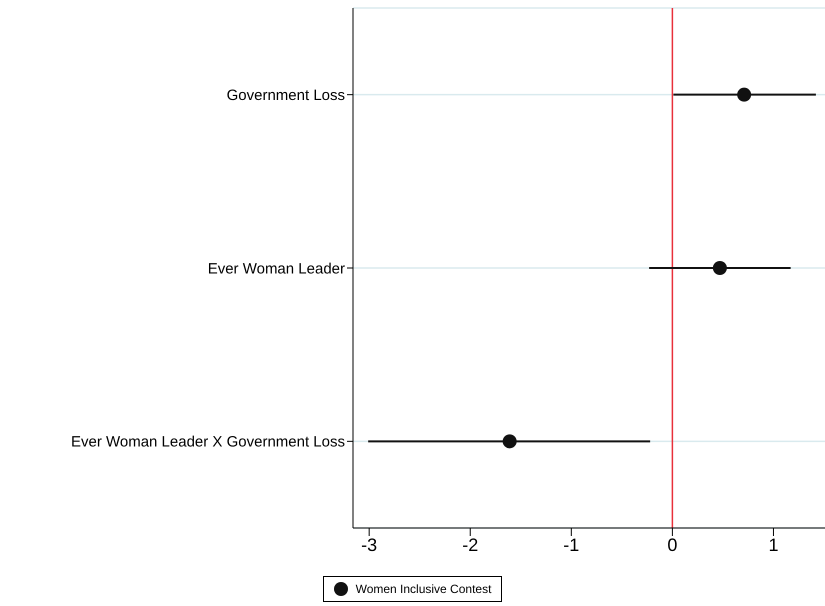 This screenshot has height=606, width=825. I want to click on y-tick-label: Ever Woman Leader X Government Loss, so click(207, 442).